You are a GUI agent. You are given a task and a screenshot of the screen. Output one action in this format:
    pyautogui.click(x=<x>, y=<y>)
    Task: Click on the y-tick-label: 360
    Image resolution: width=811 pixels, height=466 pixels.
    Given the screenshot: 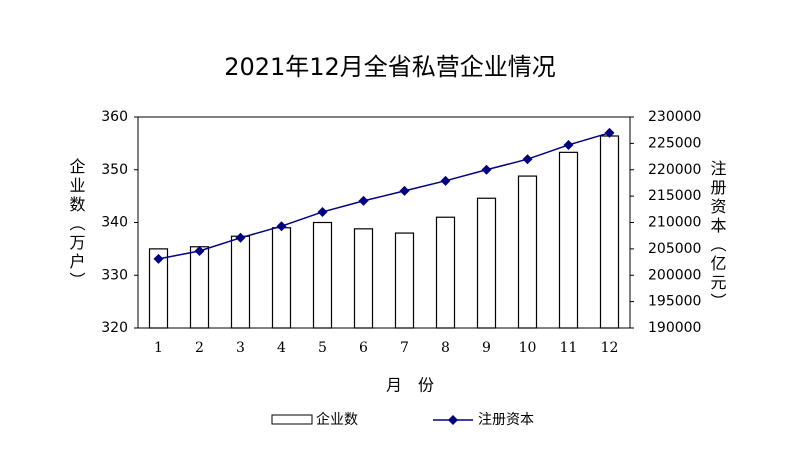 What is the action you would take?
    pyautogui.click(x=114, y=117)
    